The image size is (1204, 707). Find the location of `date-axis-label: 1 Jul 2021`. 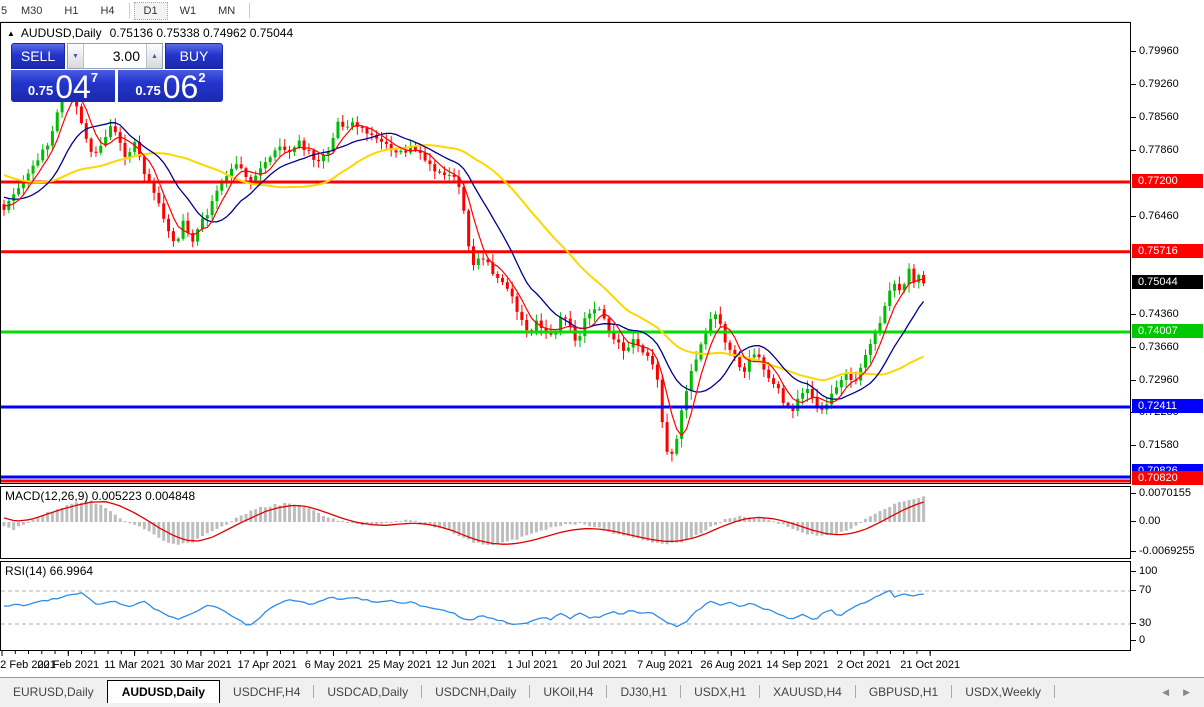

date-axis-label: 1 Jul 2021 is located at coordinates (532, 665).